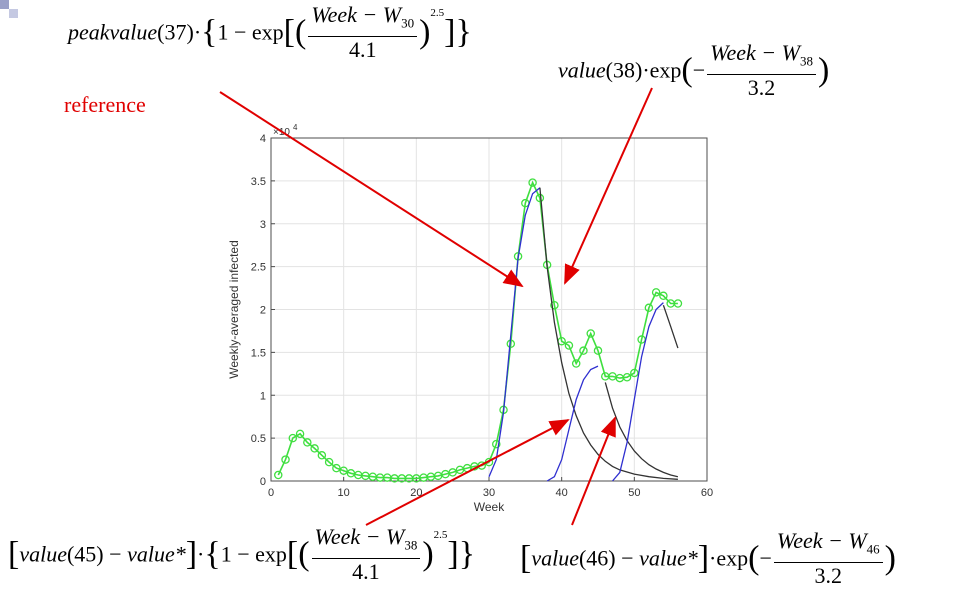 The width and height of the screenshot is (960, 608). I want to click on formula-second-decay: [value(46) − value*]·exp(− Week − W46 3.2), so click(708, 558).